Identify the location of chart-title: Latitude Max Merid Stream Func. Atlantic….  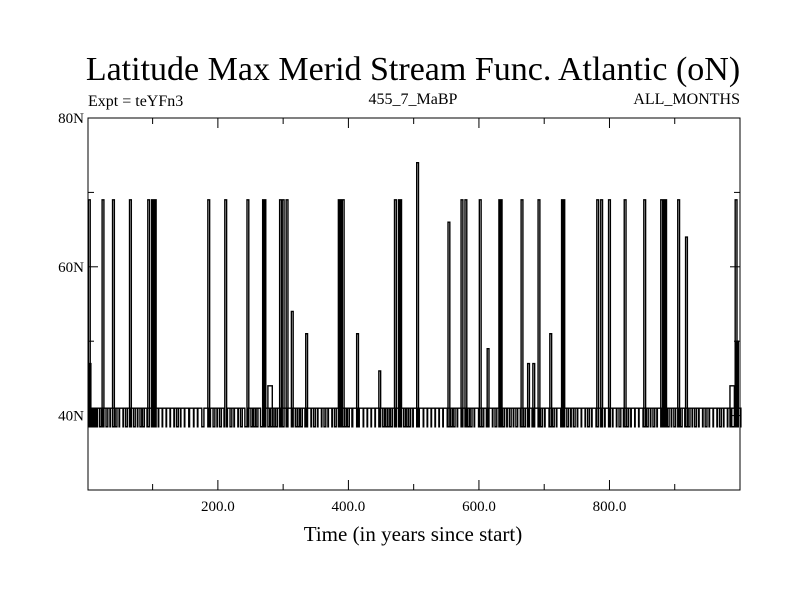
(413, 69).